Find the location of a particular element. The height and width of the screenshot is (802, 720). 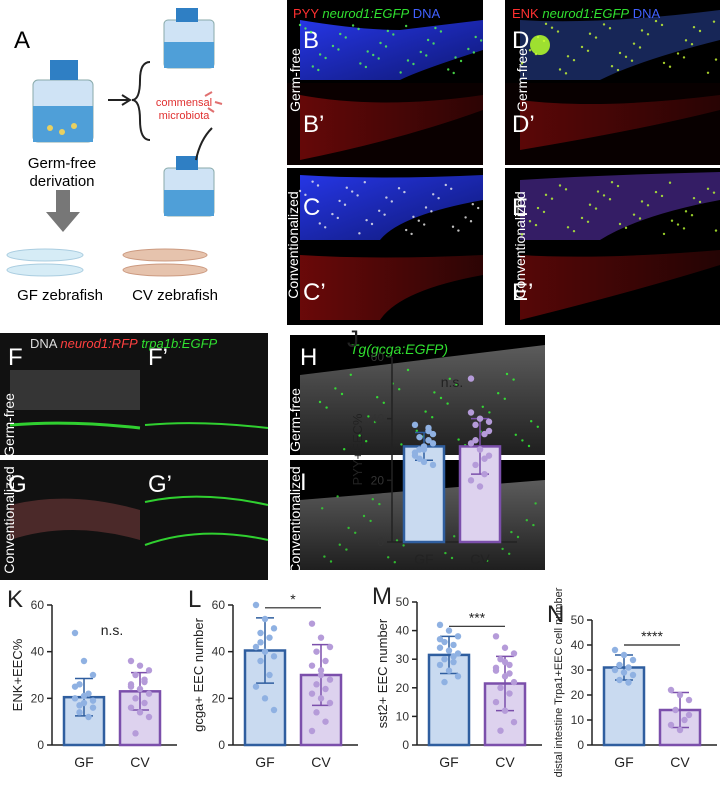

panel-letter: F’ is located at coordinates (158, 357).